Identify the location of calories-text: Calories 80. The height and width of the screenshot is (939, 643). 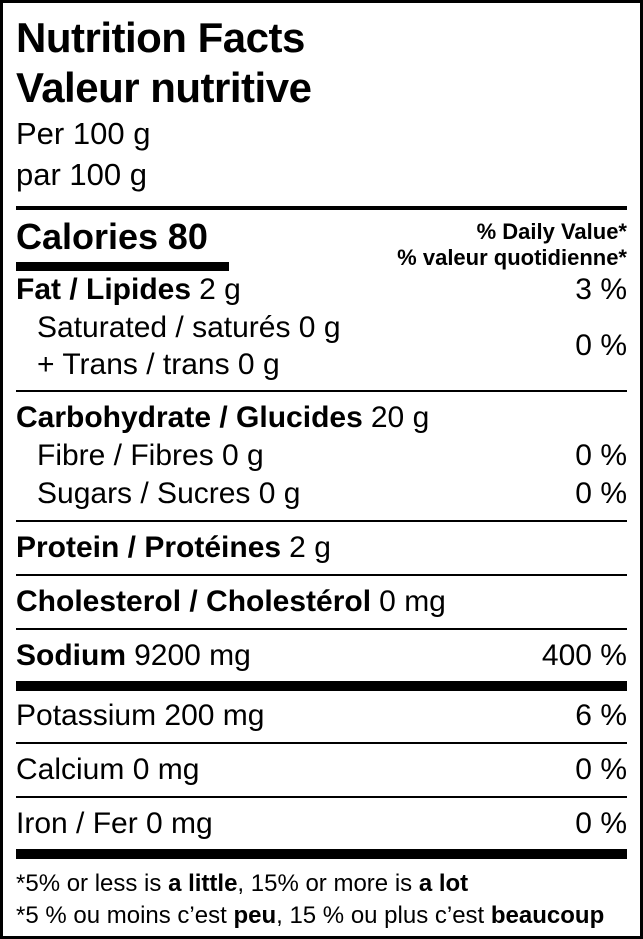
(122, 237).